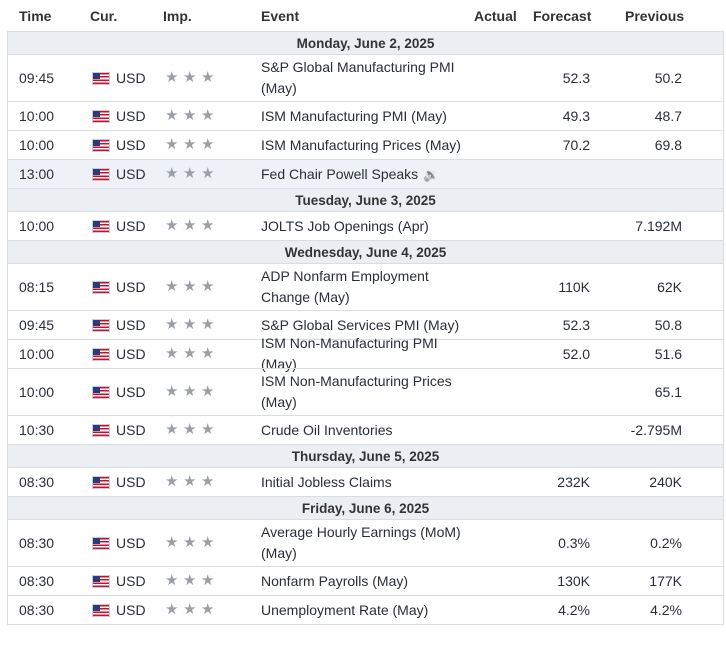 This screenshot has height=649, width=726. I want to click on event-name: S&P Global Services PMI (May), so click(366, 325).